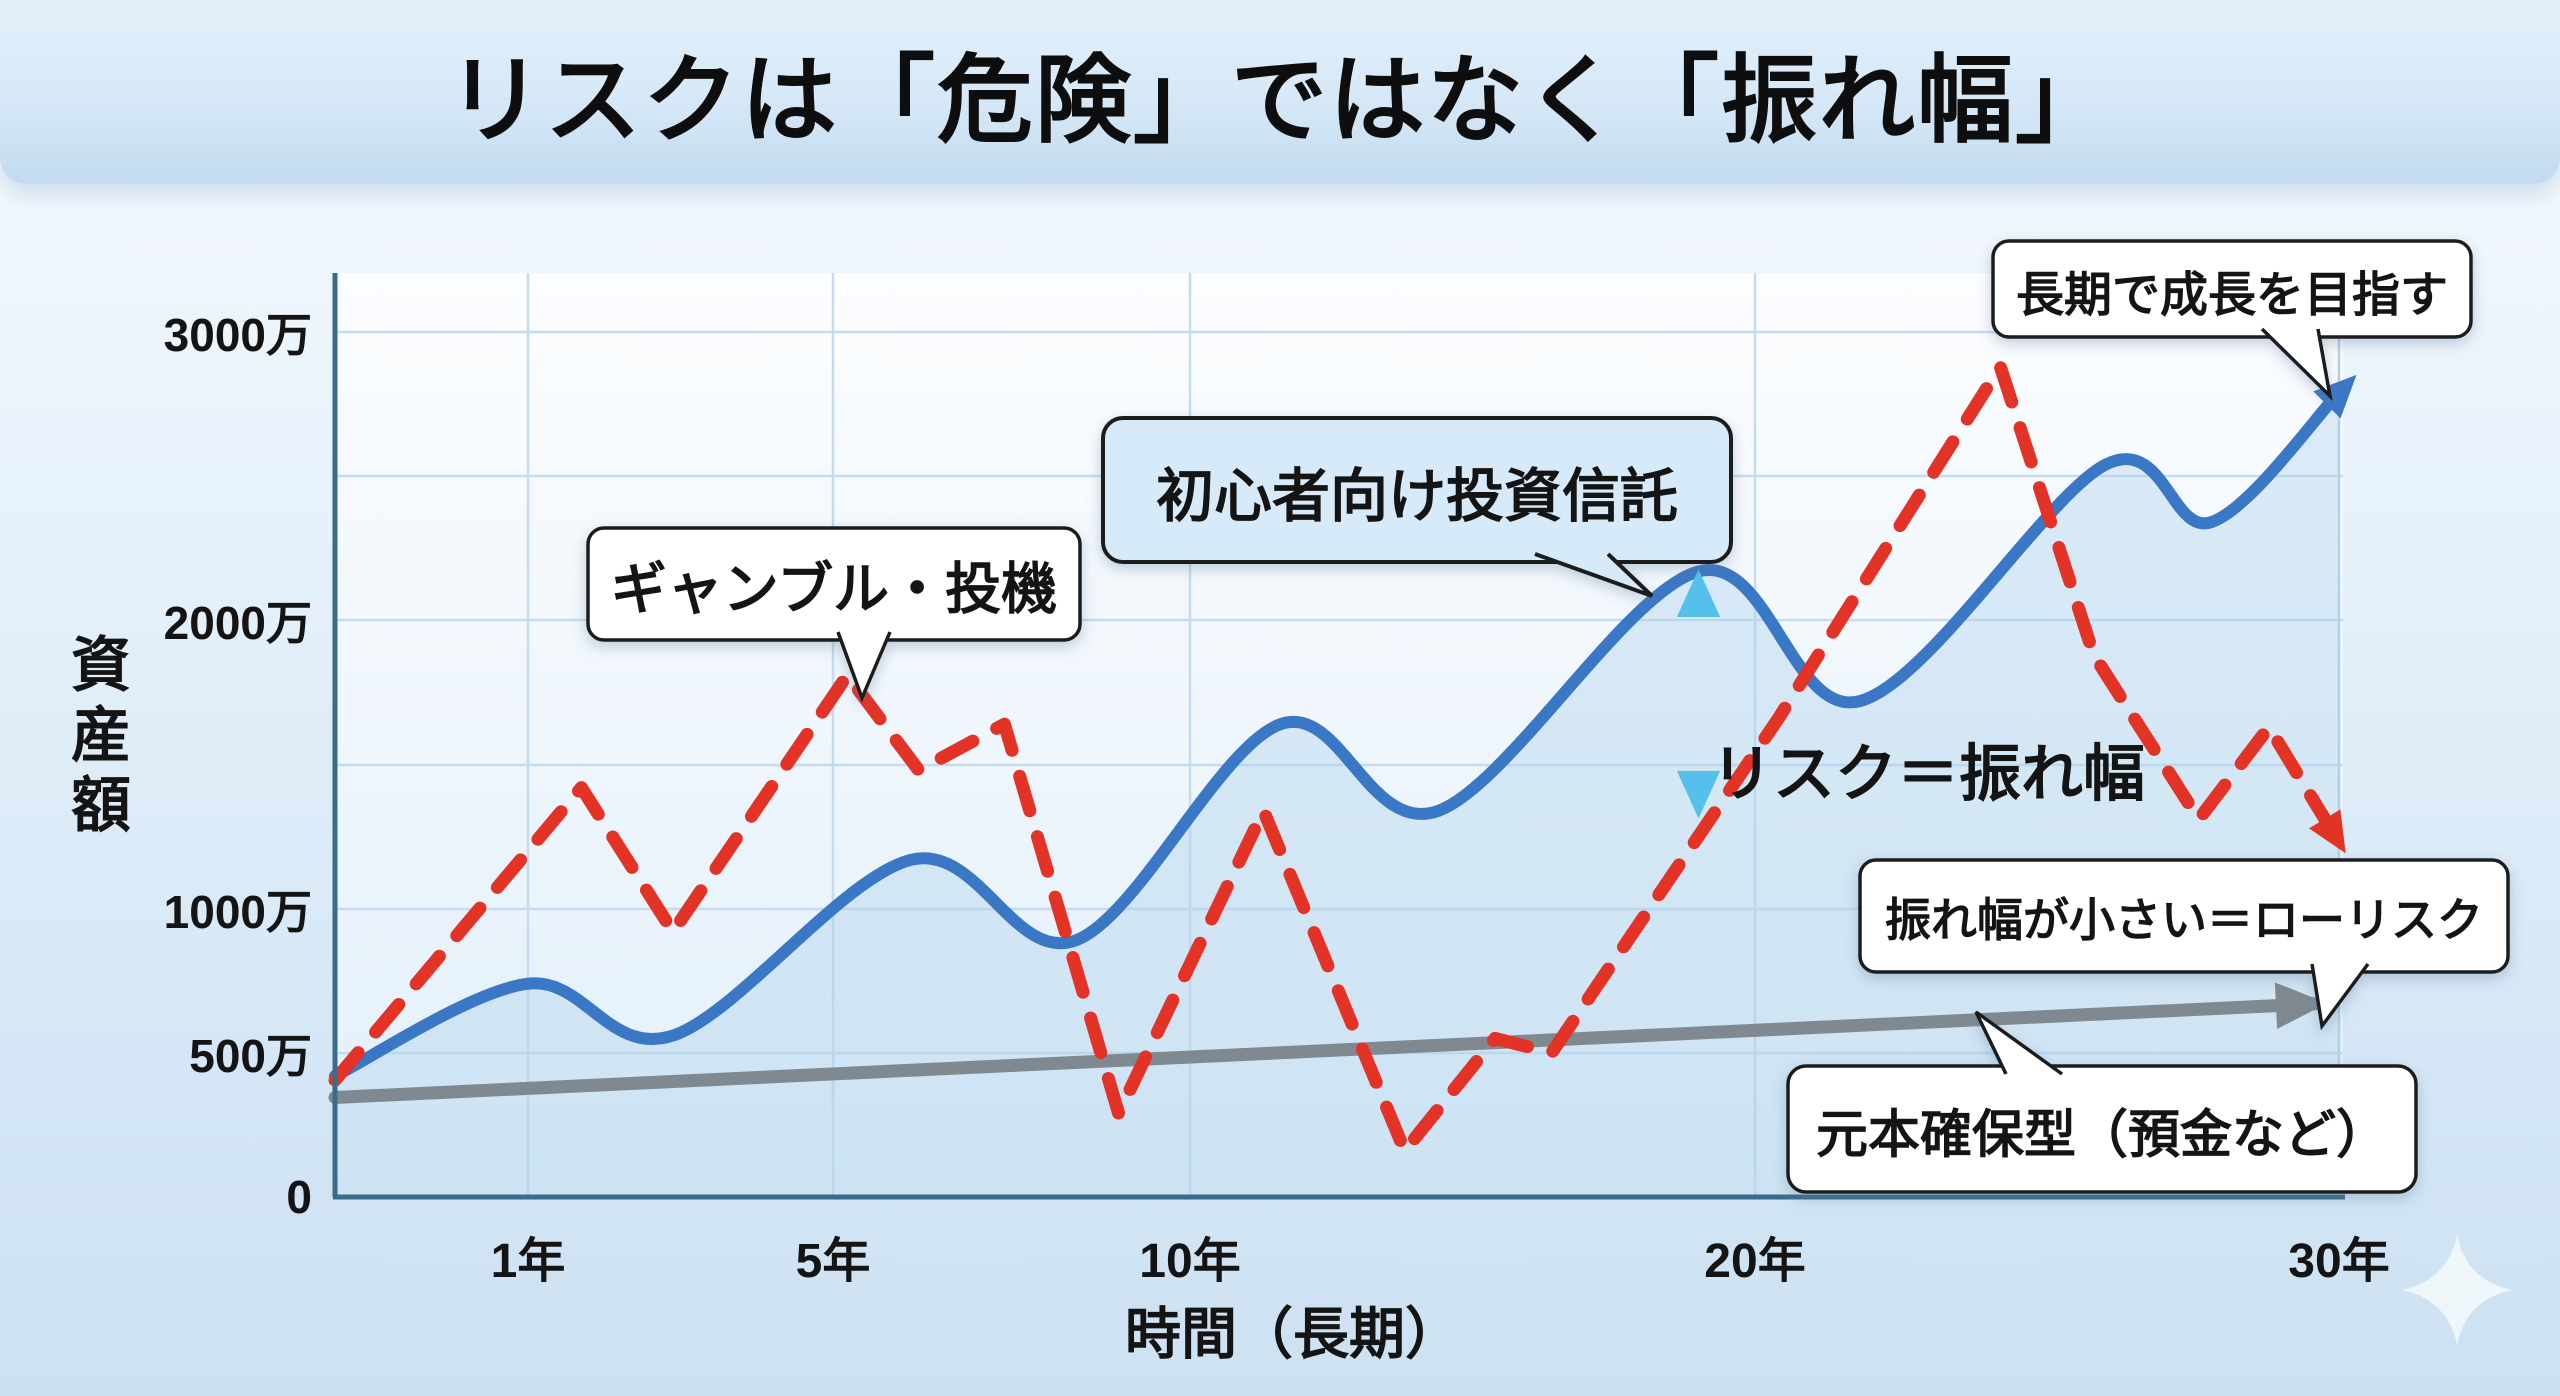 The height and width of the screenshot is (1396, 2560). I want to click on principal-bubble-tail, so click(2019, 1043).